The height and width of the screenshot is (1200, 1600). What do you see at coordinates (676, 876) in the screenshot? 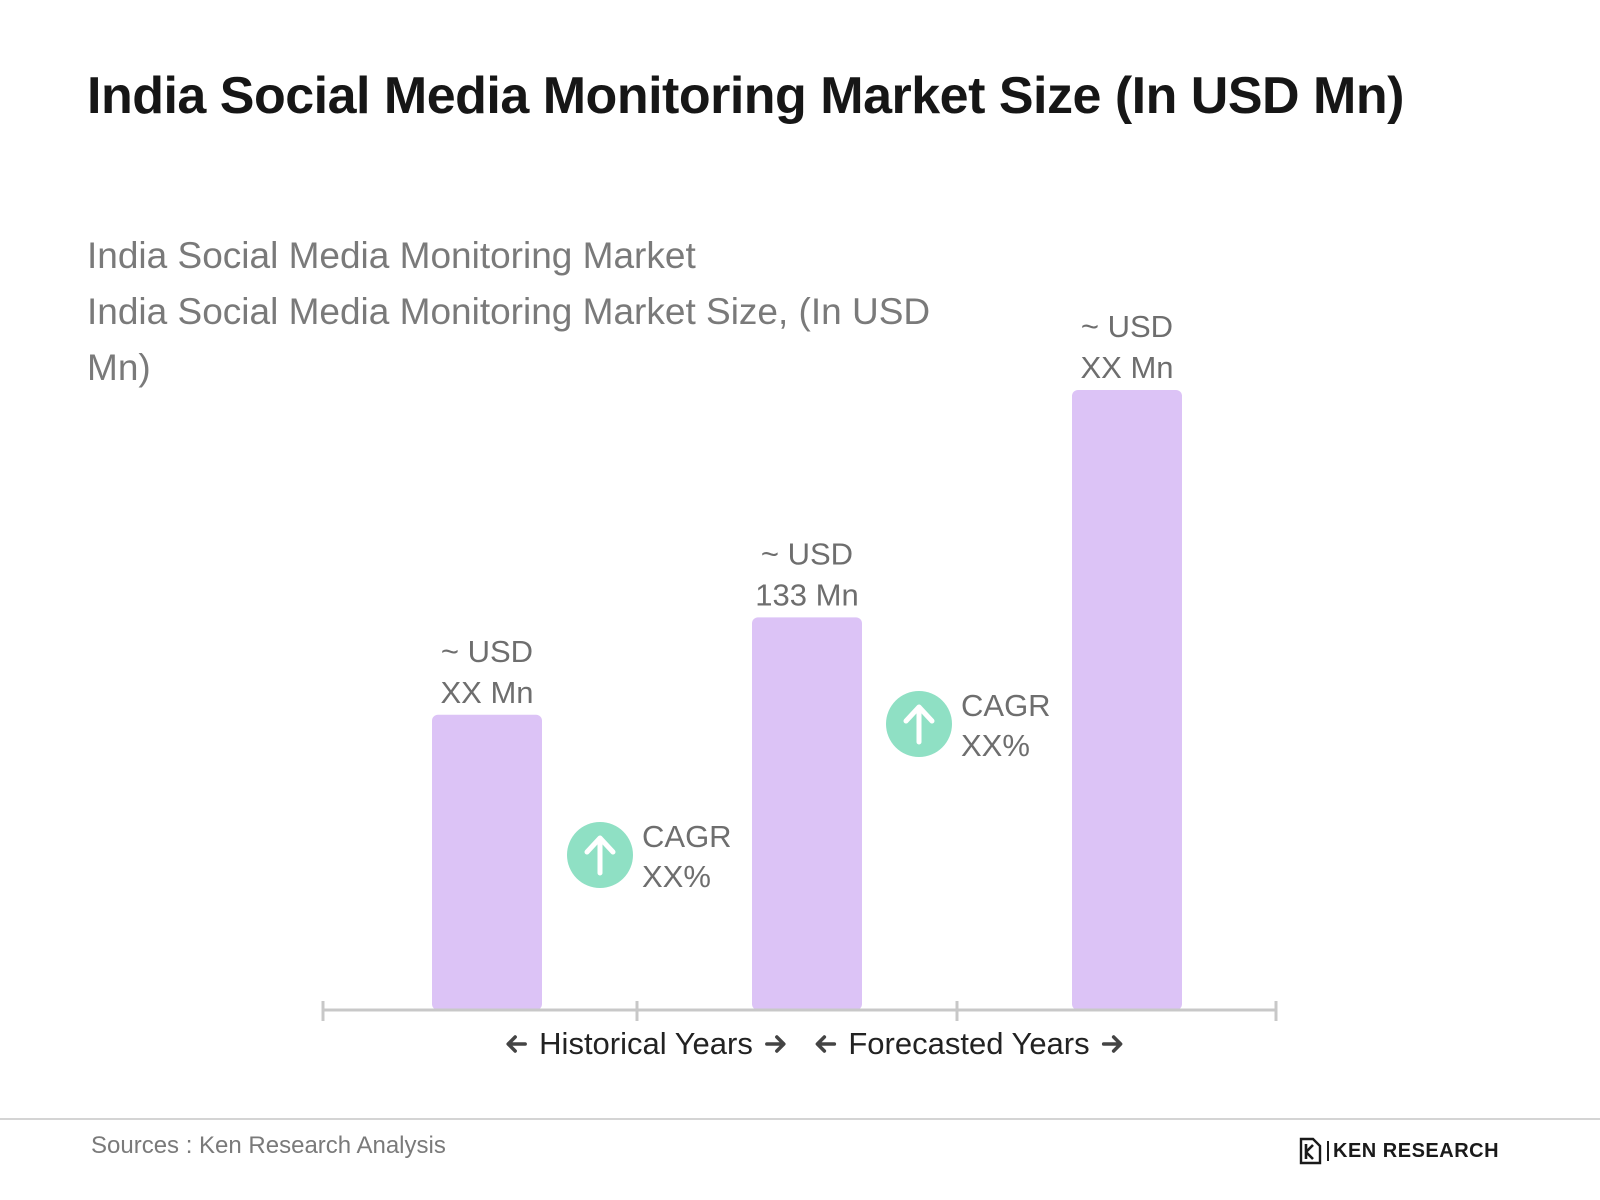
I see `cagr-1-value: XX%` at bounding box center [676, 876].